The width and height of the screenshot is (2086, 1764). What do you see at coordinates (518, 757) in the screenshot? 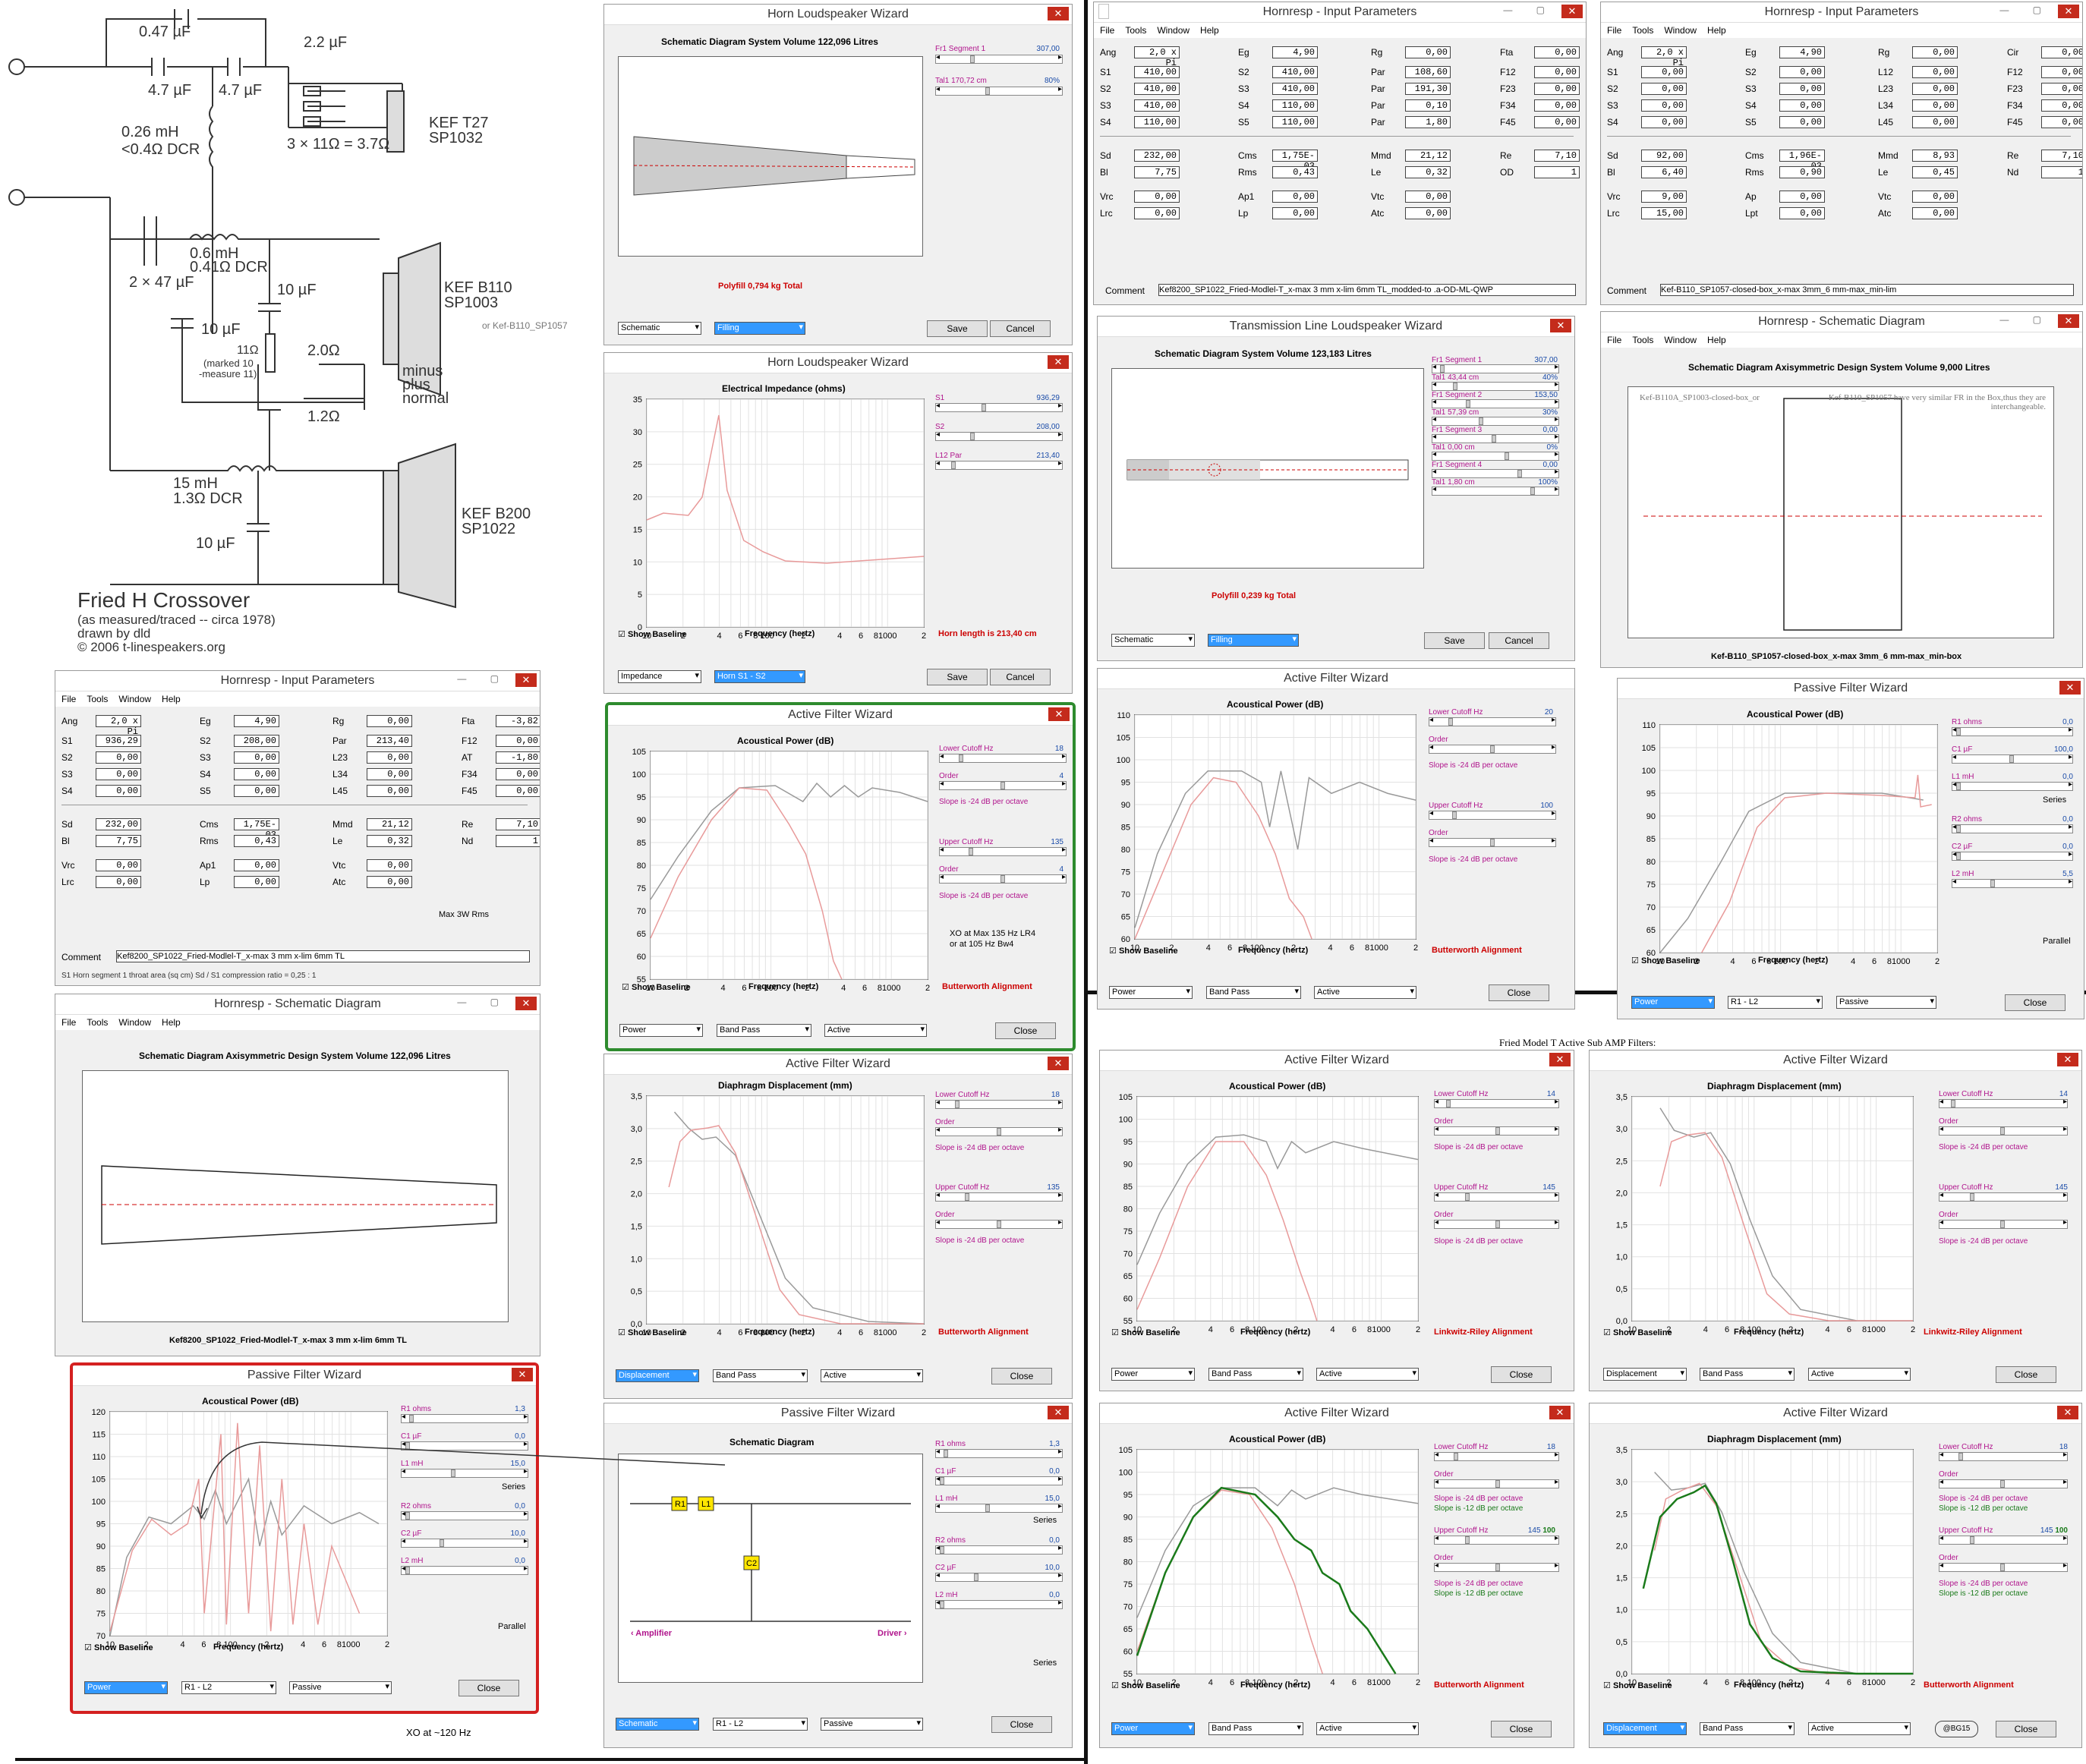
I see `param-field: -1,80` at bounding box center [518, 757].